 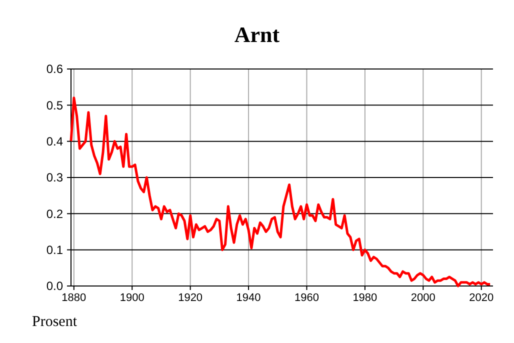 I want to click on x-tick-label: 1880, so click(x=74, y=298).